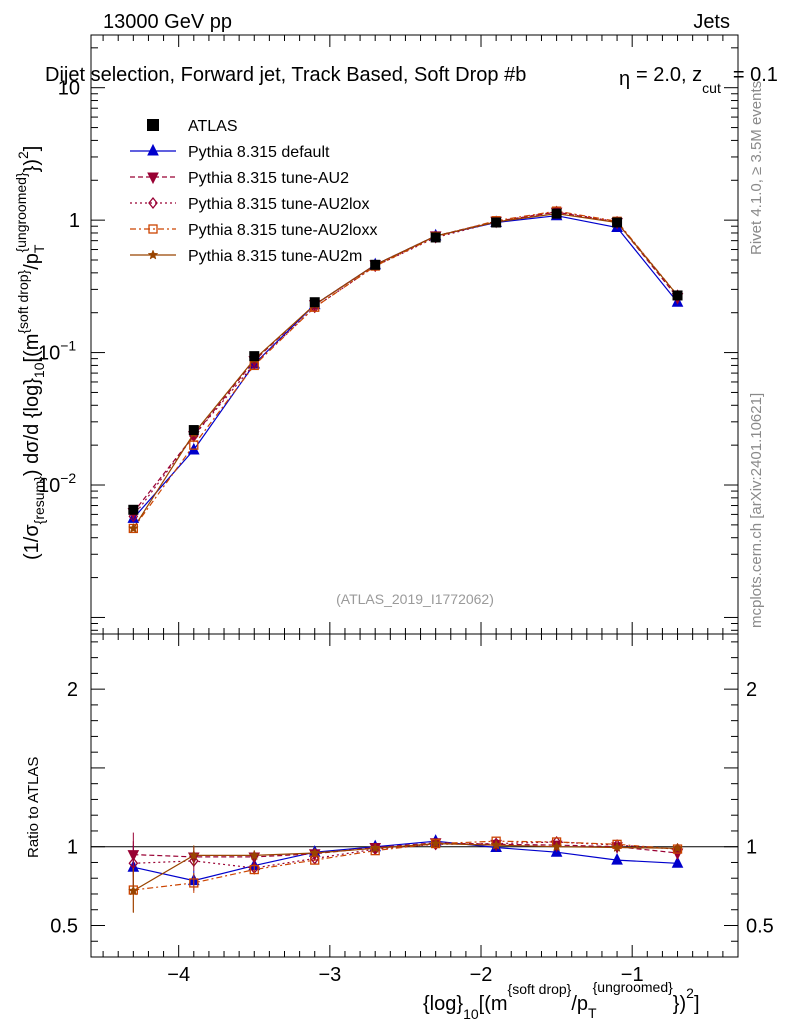  I want to click on y-main-tick-label: 1, so click(74, 221).